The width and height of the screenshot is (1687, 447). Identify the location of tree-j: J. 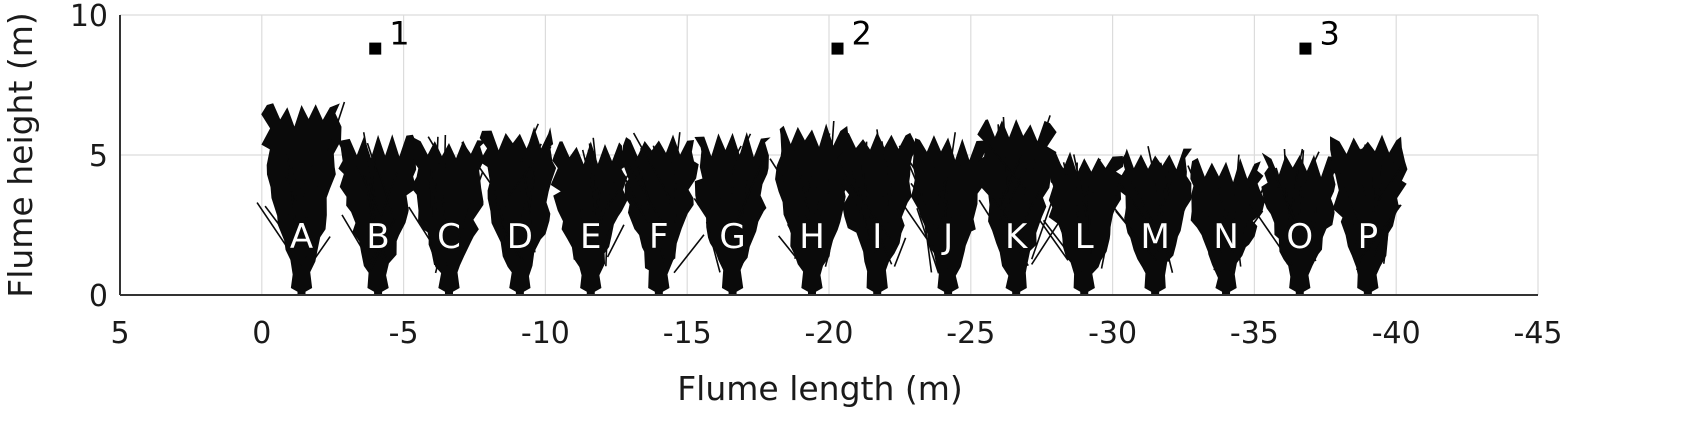
(943, 213).